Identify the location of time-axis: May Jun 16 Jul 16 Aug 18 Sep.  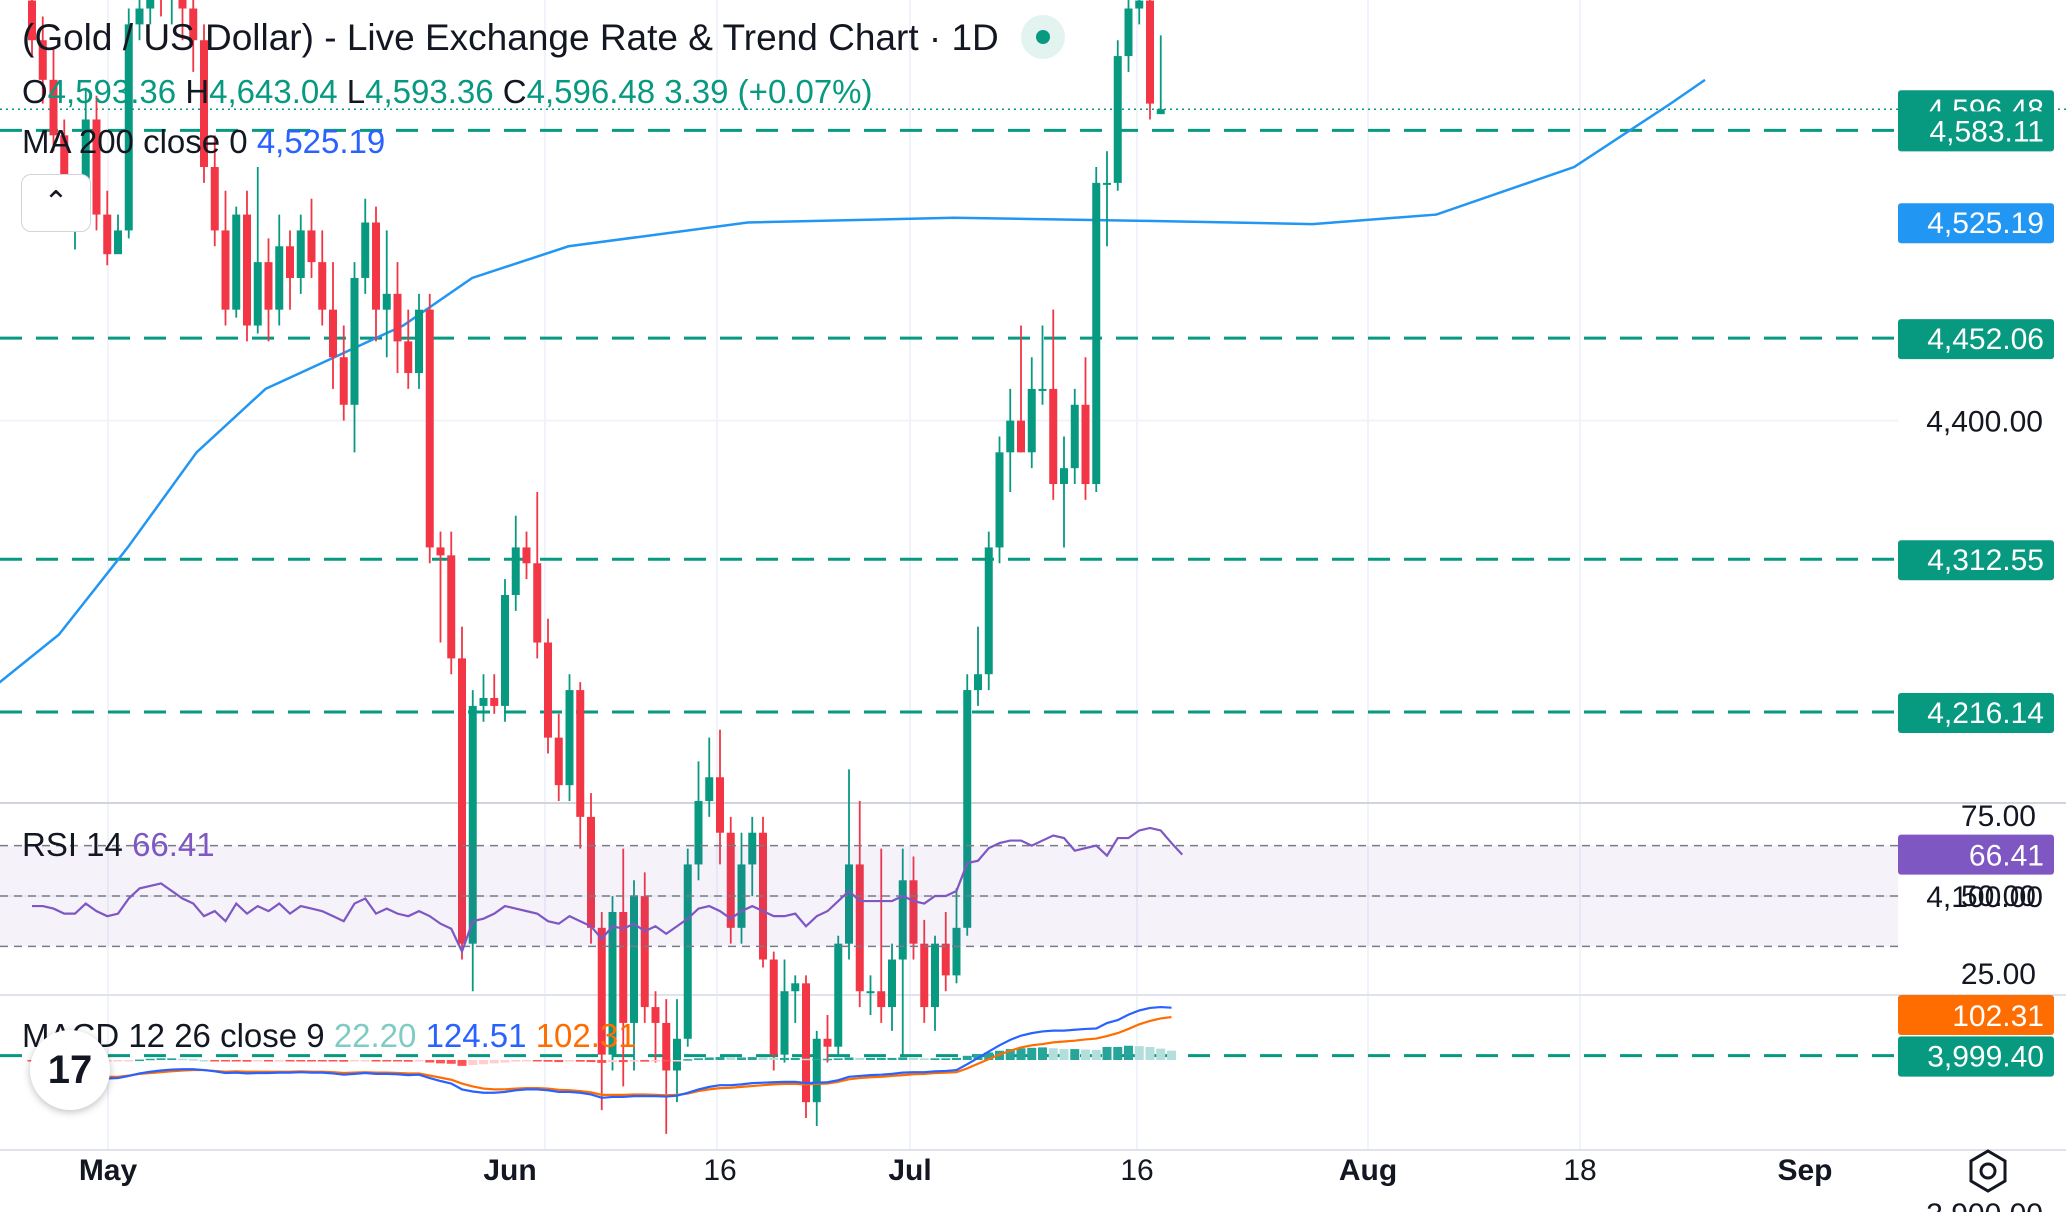
(1033, 1168).